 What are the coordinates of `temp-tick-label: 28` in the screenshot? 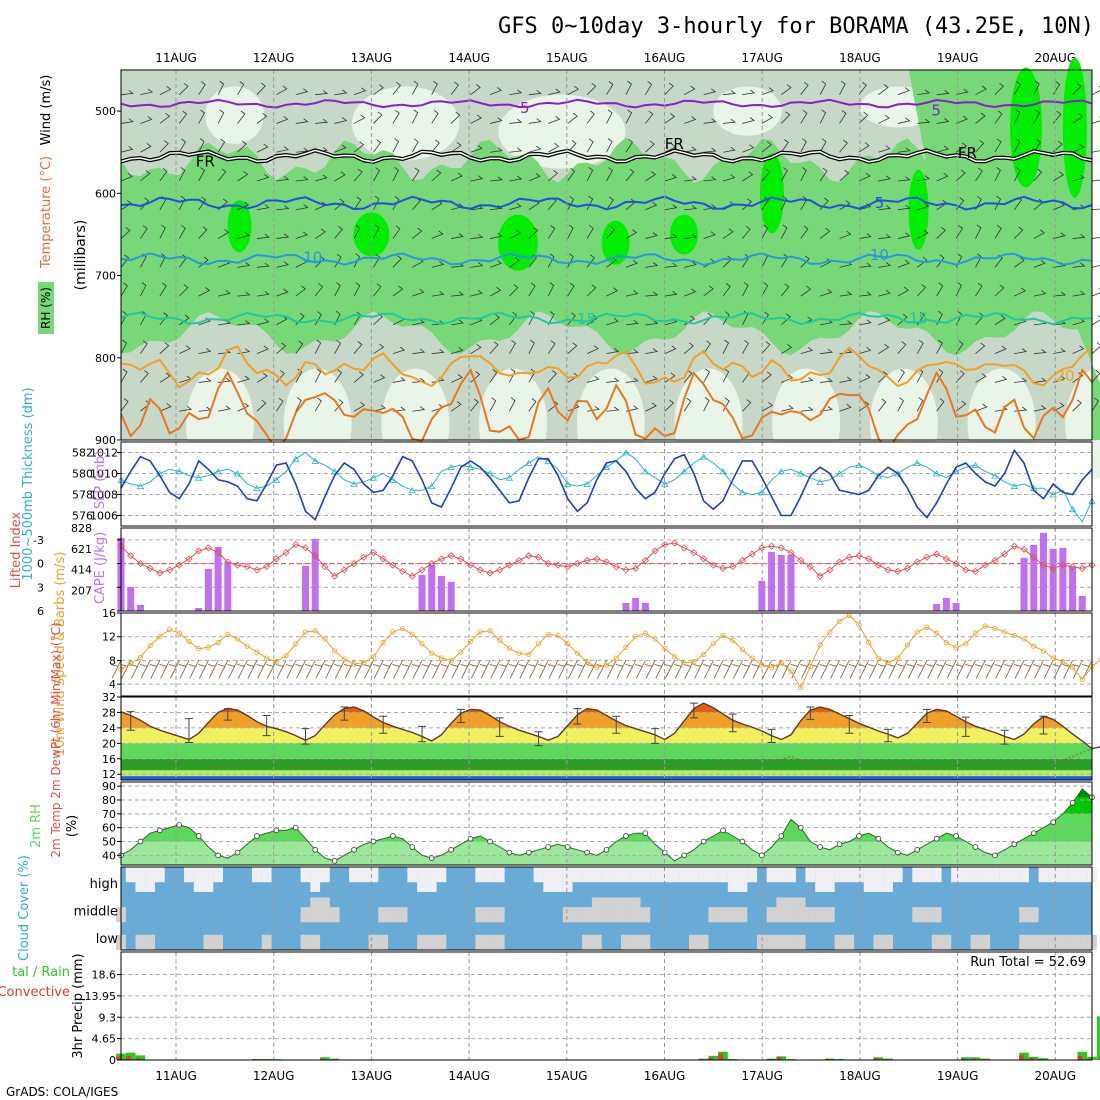 It's located at (109, 712).